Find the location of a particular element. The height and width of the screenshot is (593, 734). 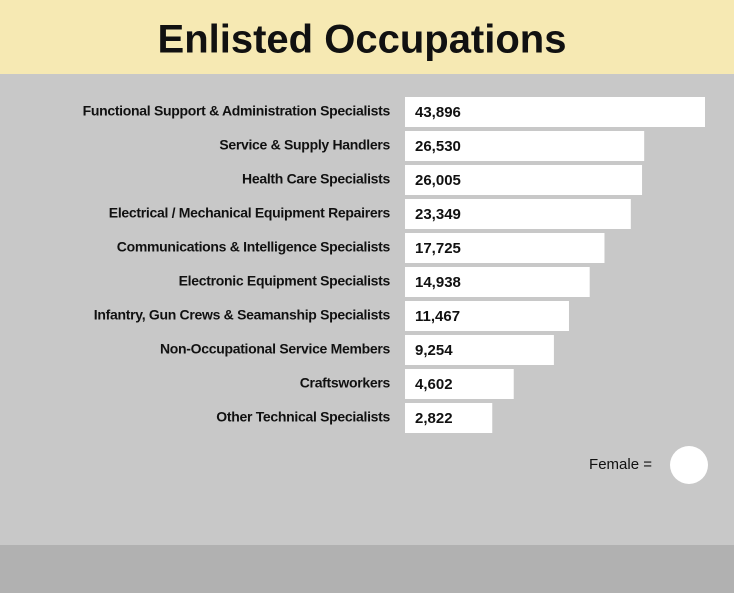

category-label: Craftsworkers is located at coordinates (345, 383).